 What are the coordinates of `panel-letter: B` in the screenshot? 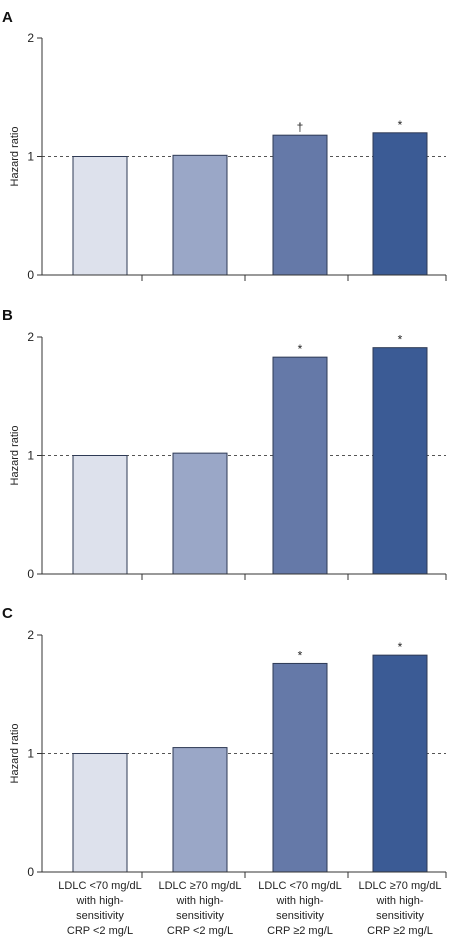 It's located at (7, 315).